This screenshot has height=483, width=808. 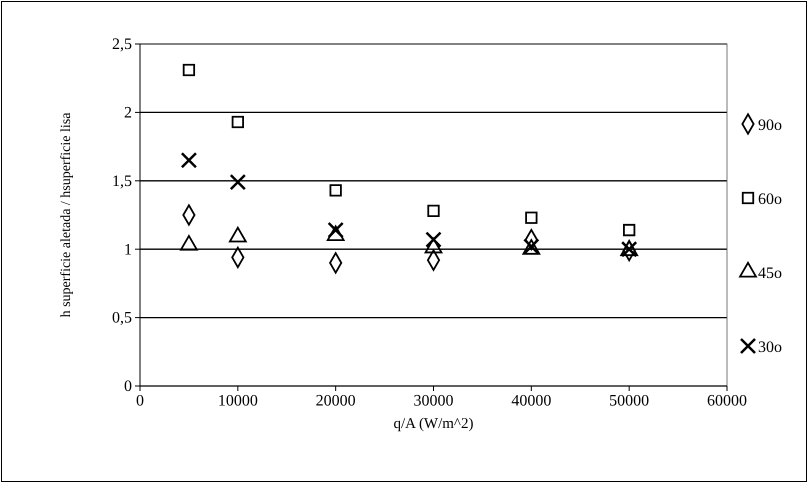 What do you see at coordinates (727, 401) in the screenshot?
I see `x-tick-label: 60000` at bounding box center [727, 401].